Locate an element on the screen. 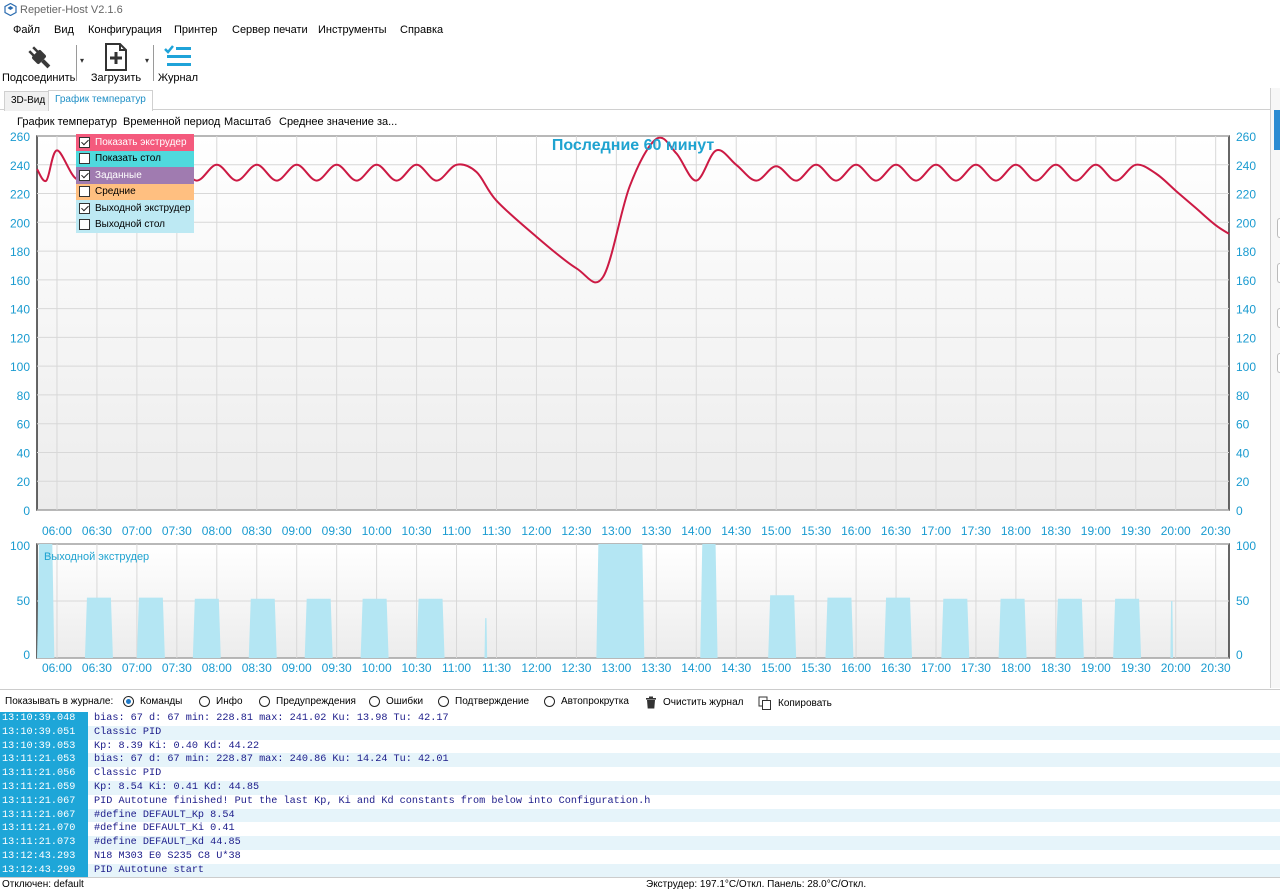 The height and width of the screenshot is (891, 1280). x-tick-label: 20:30 is located at coordinates (1216, 668).